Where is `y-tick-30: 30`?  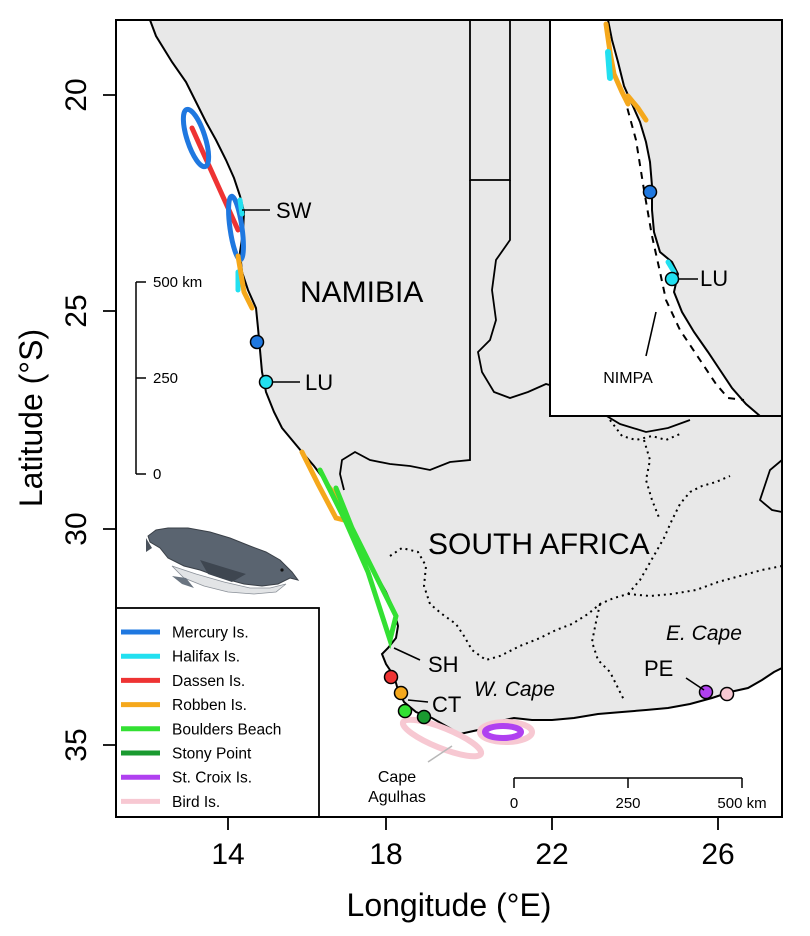 y-tick-30: 30 is located at coordinates (76, 528).